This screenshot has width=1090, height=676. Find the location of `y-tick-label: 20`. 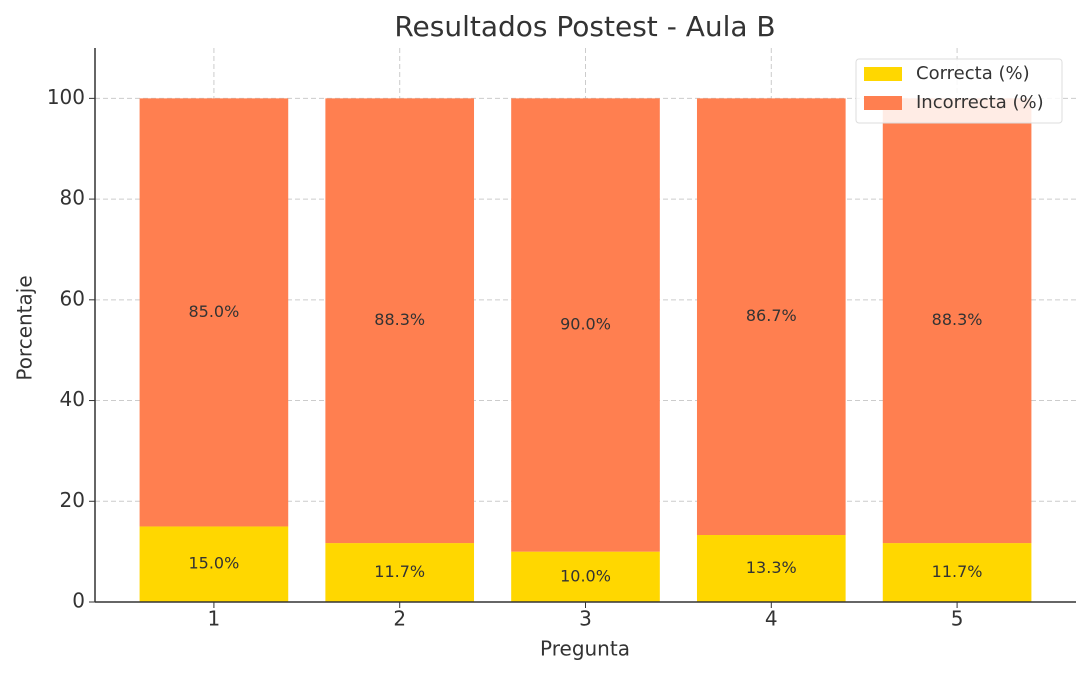

y-tick-label: 20 is located at coordinates (72, 500).